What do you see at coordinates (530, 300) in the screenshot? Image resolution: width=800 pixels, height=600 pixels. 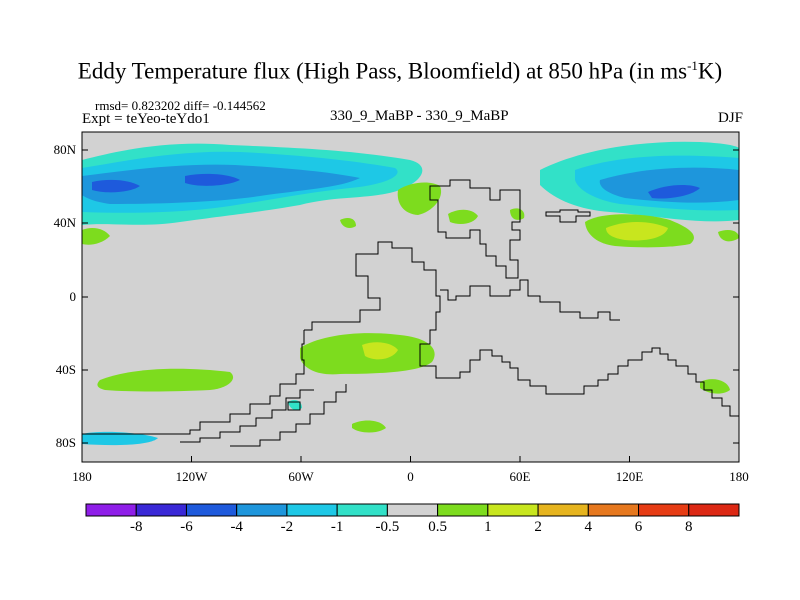 I see `coastline-india-africa` at bounding box center [530, 300].